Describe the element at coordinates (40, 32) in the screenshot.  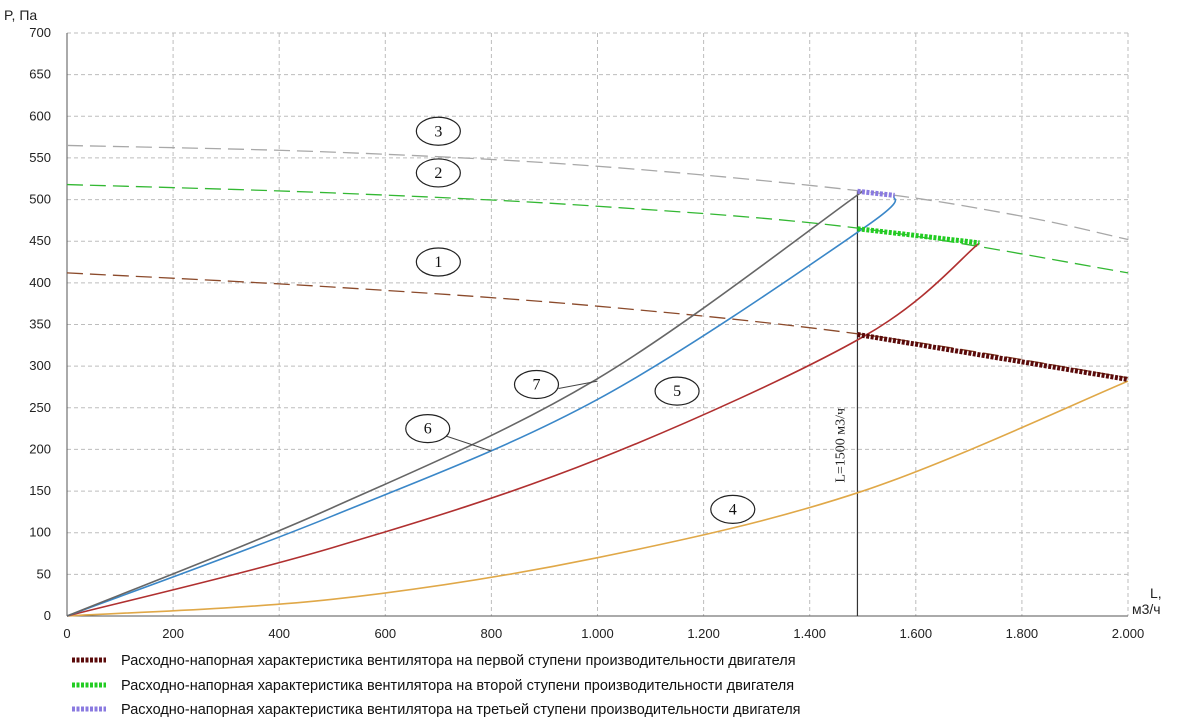
I see `y-tick-label: 700` at that location.